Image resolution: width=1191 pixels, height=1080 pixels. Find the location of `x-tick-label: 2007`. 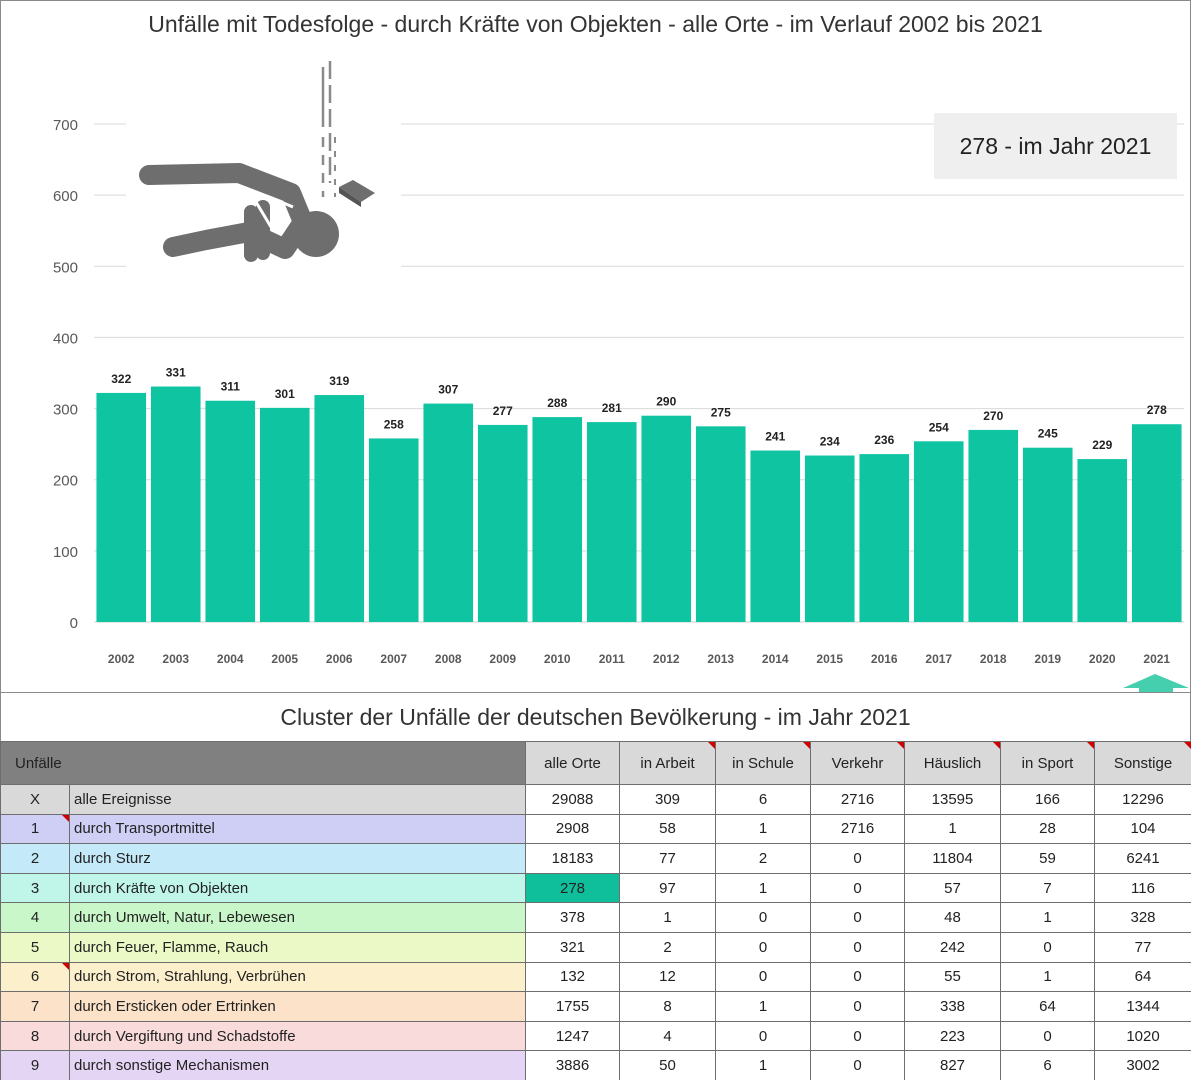

x-tick-label: 2007 is located at coordinates (393, 659).